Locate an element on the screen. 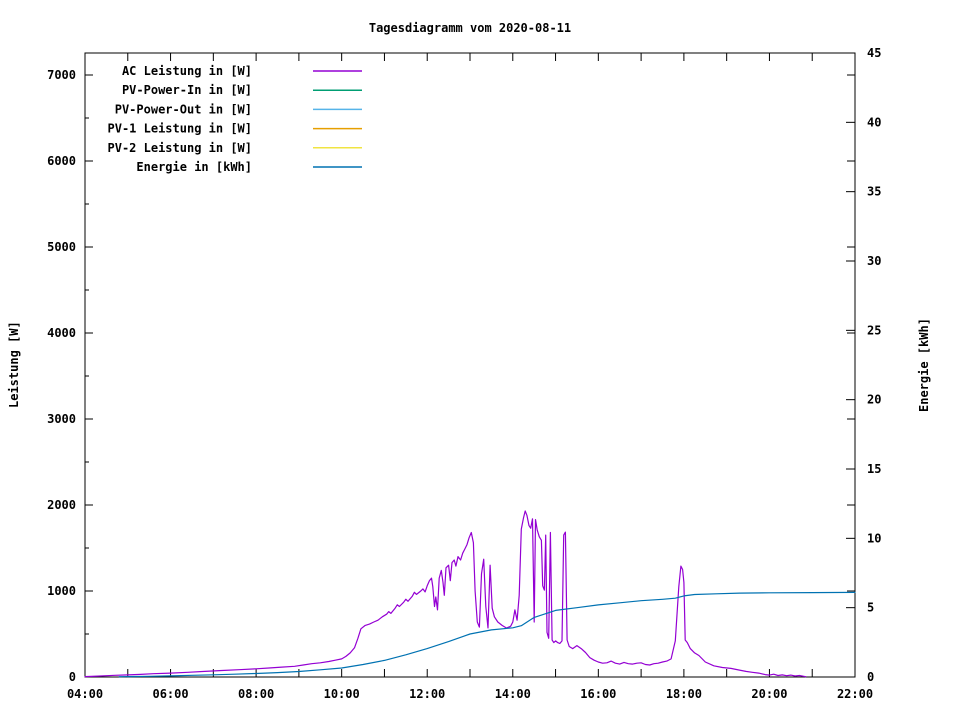 The height and width of the screenshot is (720, 960). chart-title: Tagesdiagramm vom 2020-08-11 is located at coordinates (470, 28).